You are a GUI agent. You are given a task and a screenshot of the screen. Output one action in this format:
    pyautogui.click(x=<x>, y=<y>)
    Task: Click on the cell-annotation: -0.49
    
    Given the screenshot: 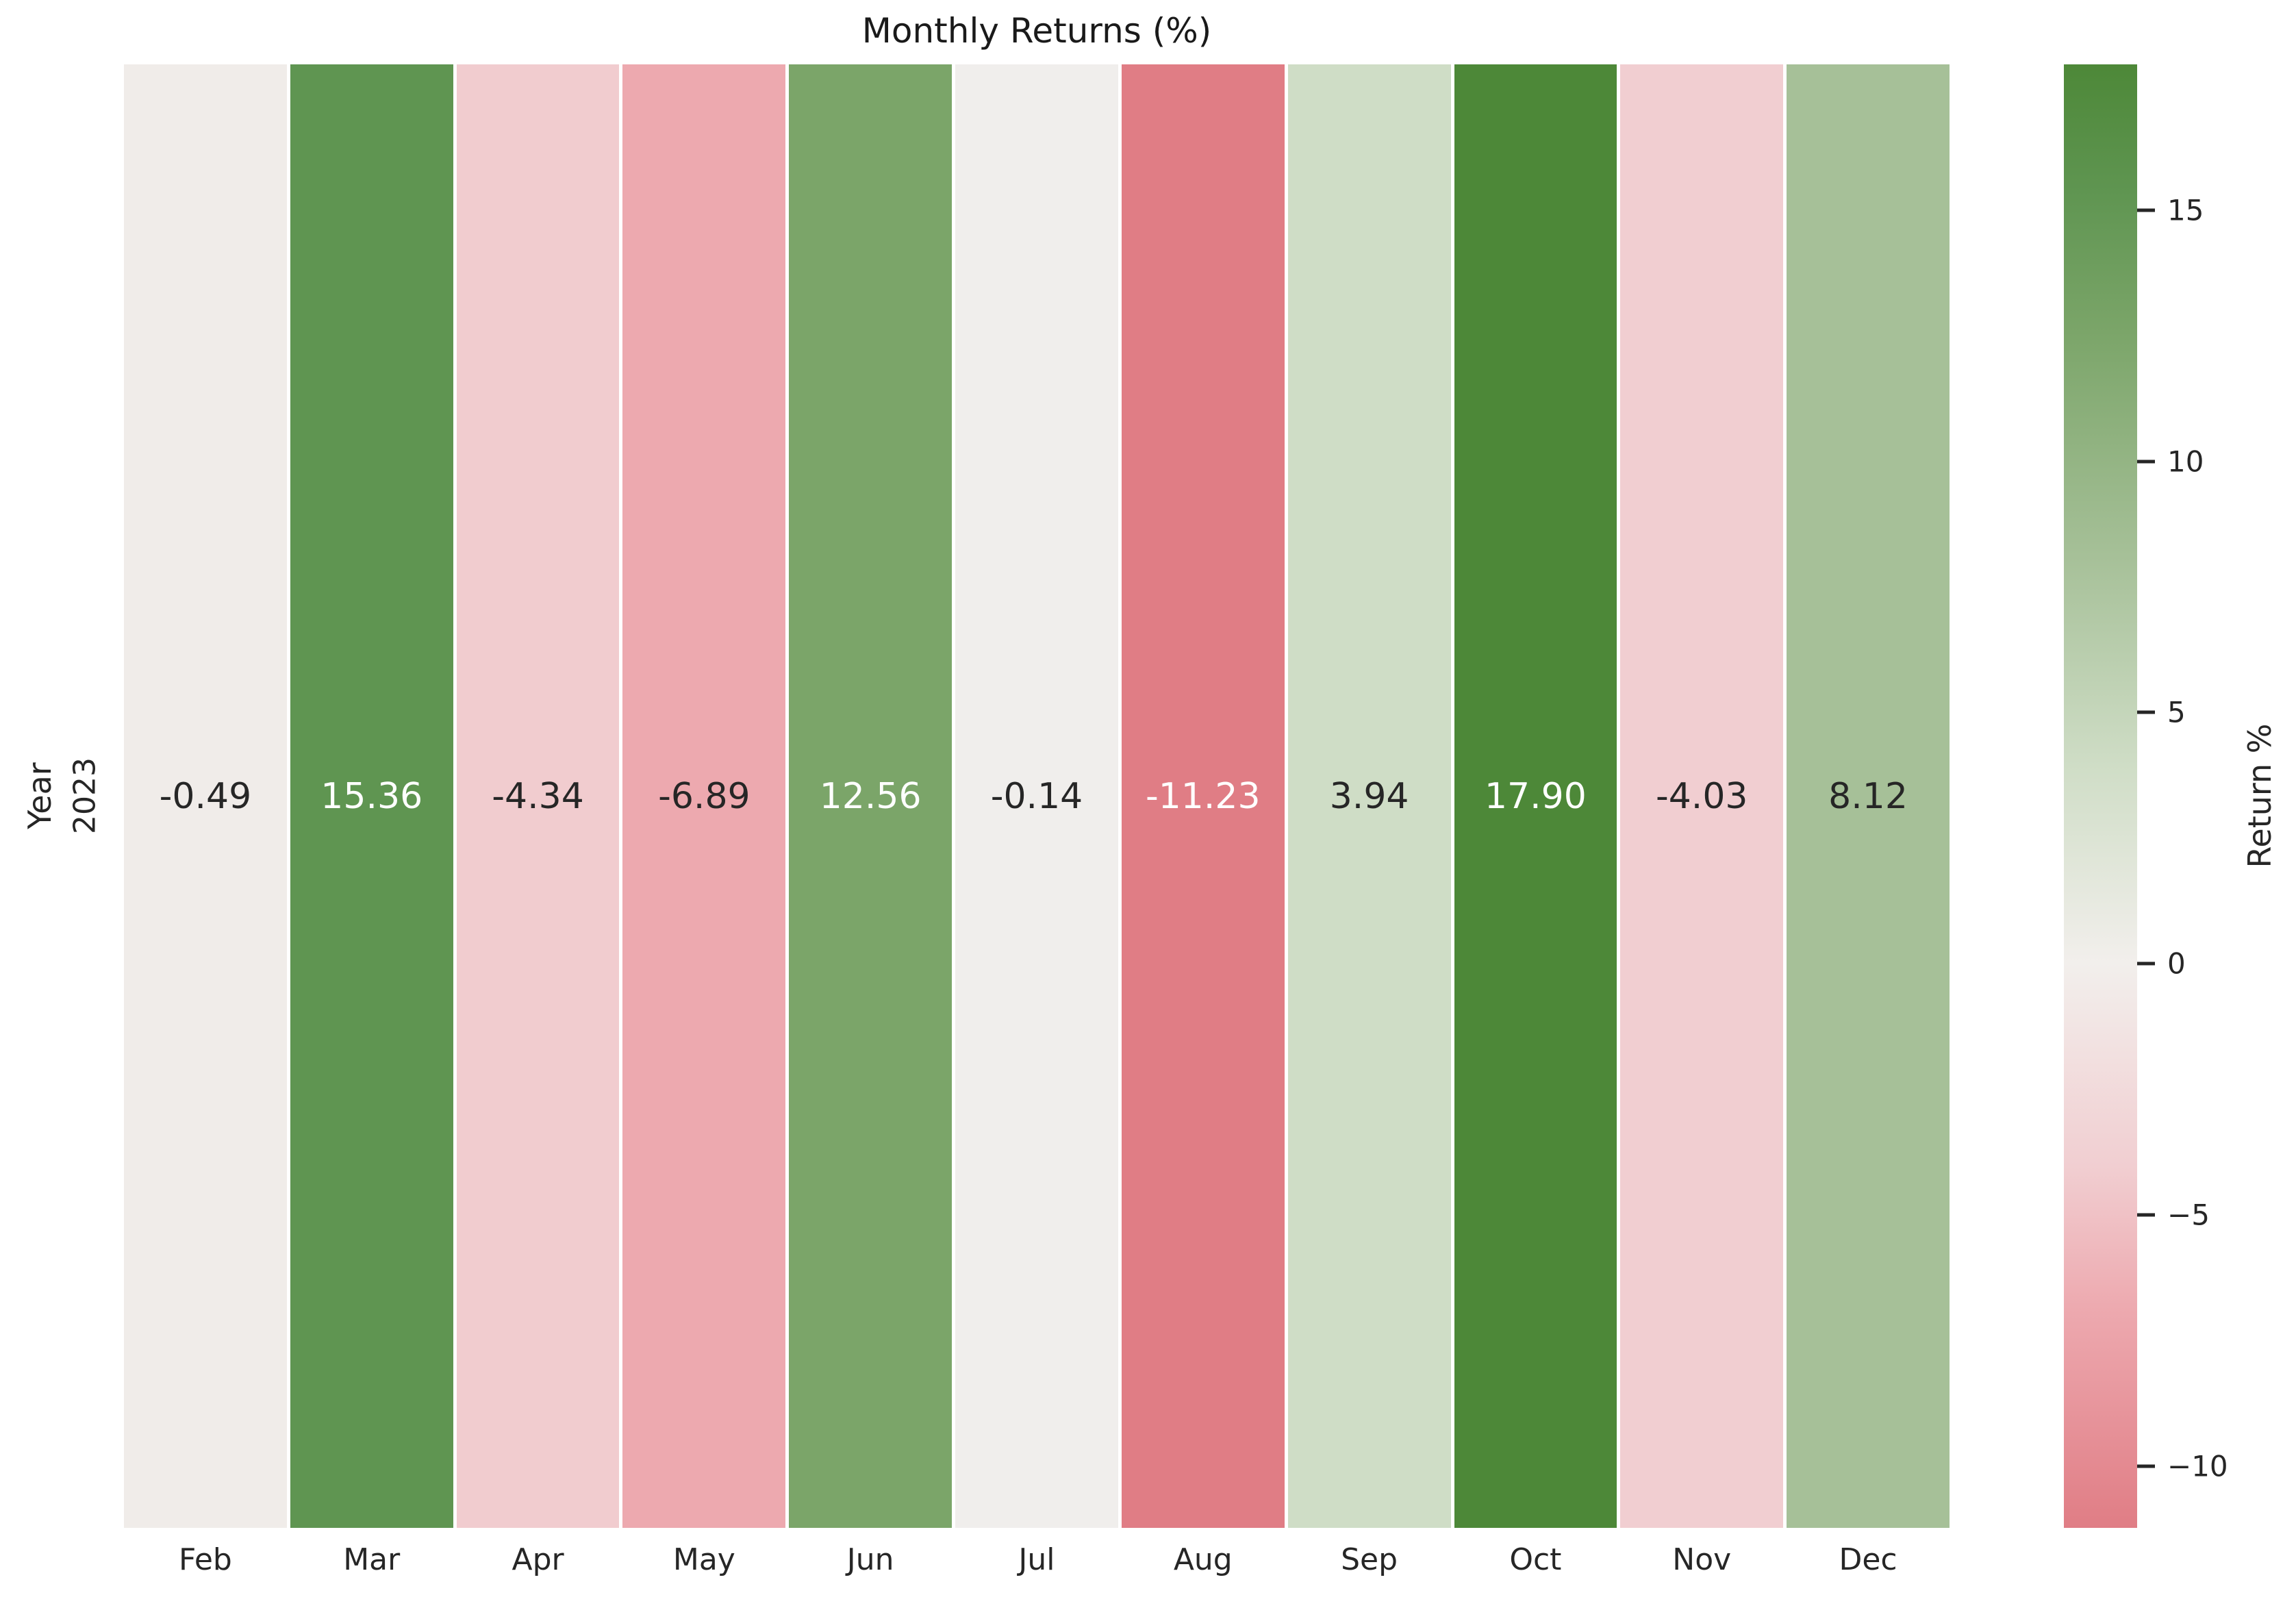 What is the action you would take?
    pyautogui.click(x=205, y=796)
    